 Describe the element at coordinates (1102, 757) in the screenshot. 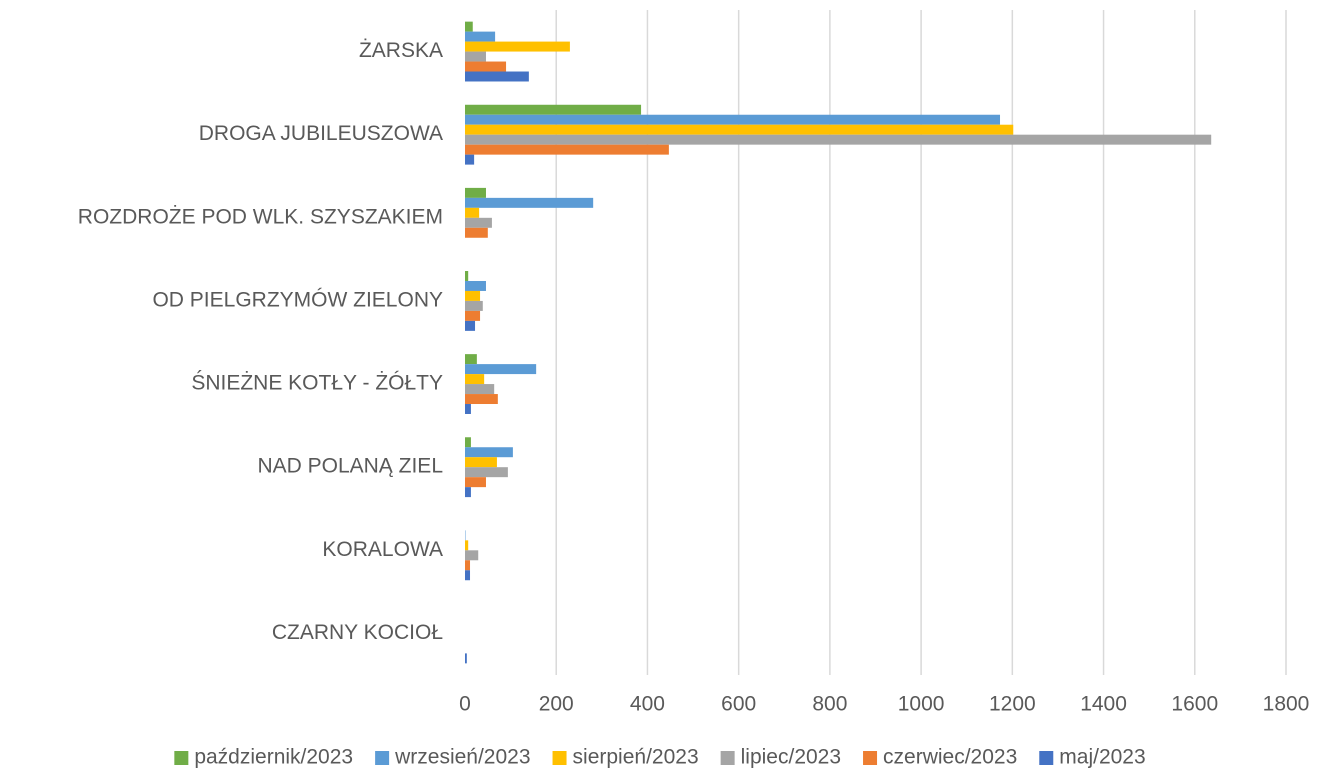

I see `legend-label: maj/2023` at that location.